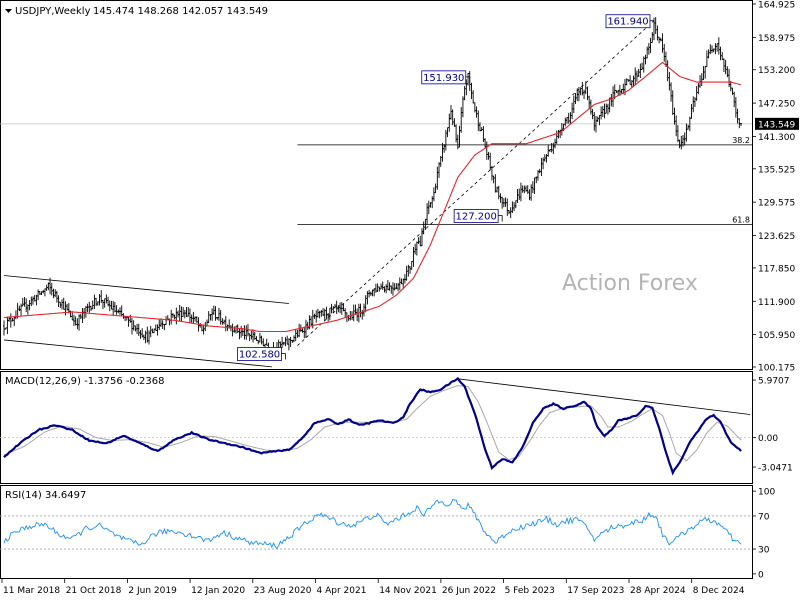 The height and width of the screenshot is (600, 800). Describe the element at coordinates (776, 170) in the screenshot. I see `price-tick-label-5: 135.525` at that location.